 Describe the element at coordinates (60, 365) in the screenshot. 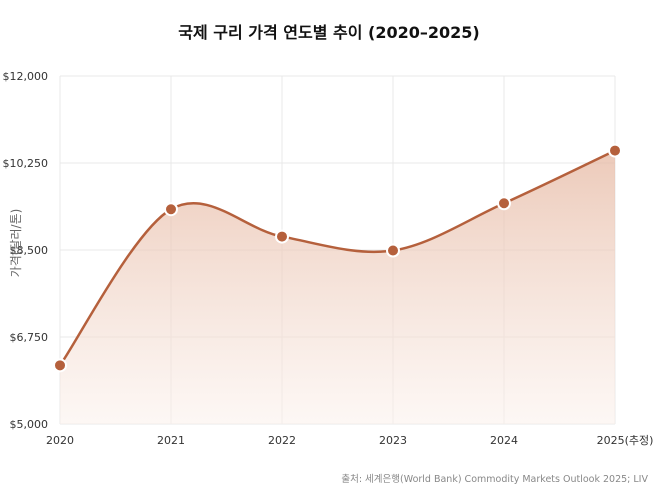

I see `data-point-2020` at that location.